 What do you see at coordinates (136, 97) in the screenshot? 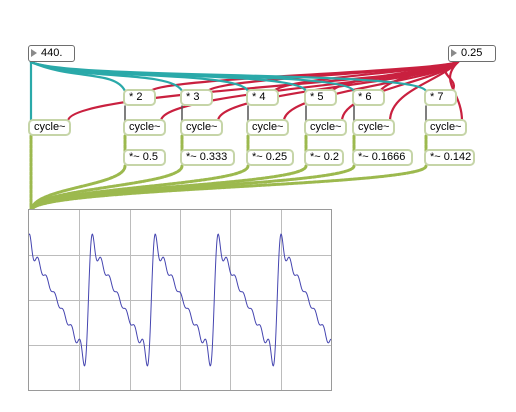
I see `object-label: * 2` at bounding box center [136, 97].